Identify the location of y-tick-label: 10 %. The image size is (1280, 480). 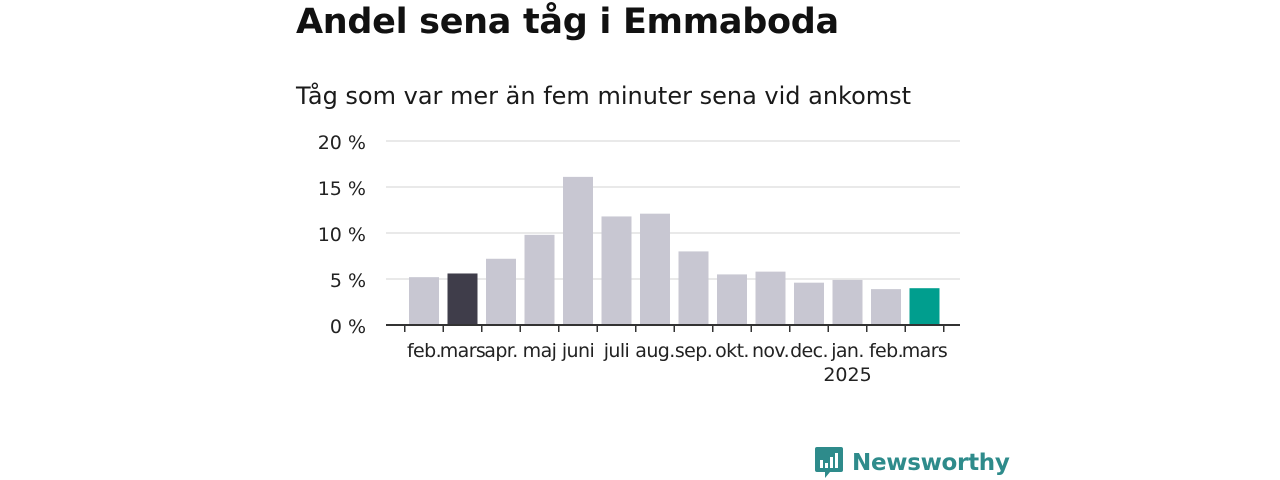
(342, 235).